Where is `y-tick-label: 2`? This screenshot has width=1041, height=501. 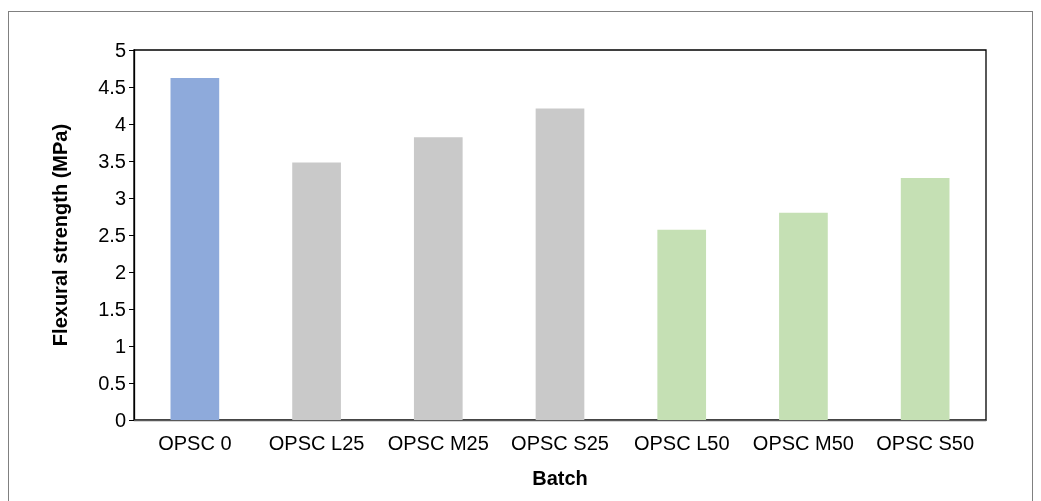
y-tick-label: 2 is located at coordinates (120, 272).